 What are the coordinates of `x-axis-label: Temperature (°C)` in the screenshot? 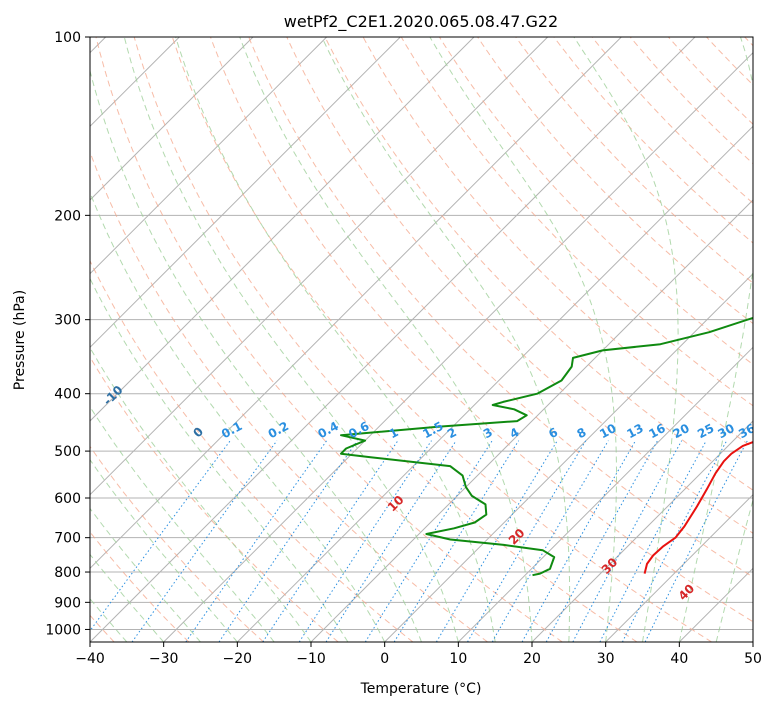 It's located at (421, 689).